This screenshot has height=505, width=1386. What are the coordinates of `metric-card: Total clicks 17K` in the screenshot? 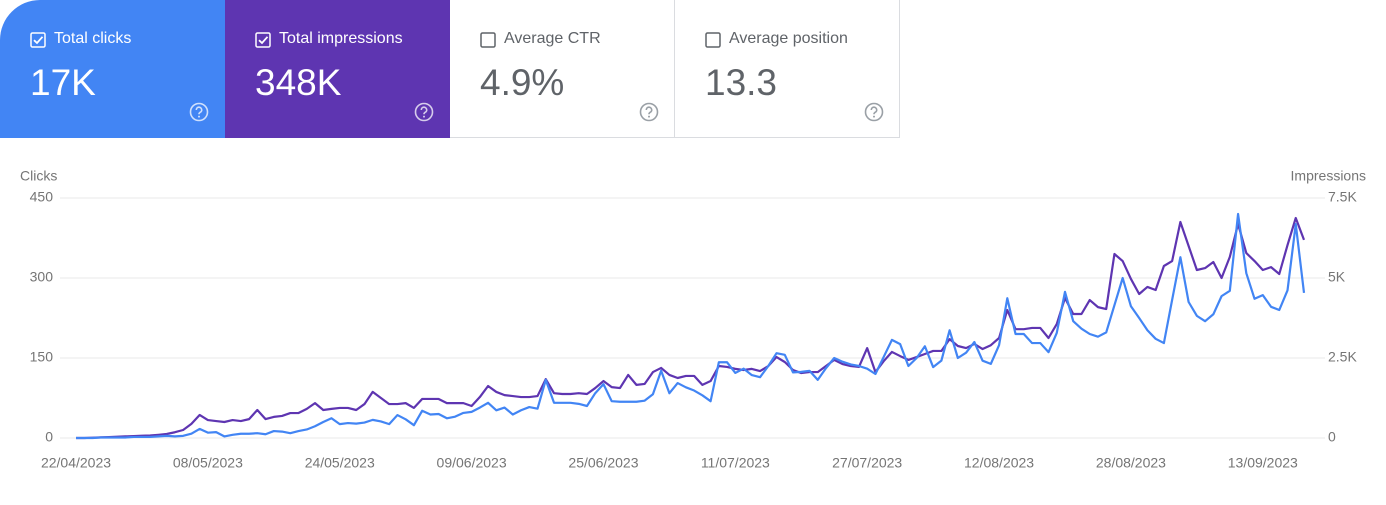 It's located at (112, 69).